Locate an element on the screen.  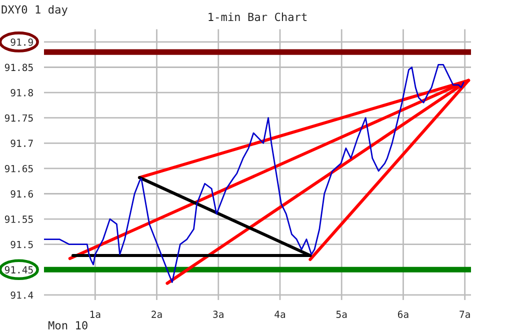
y-tick-label: 91.5 is located at coordinates (21, 244).